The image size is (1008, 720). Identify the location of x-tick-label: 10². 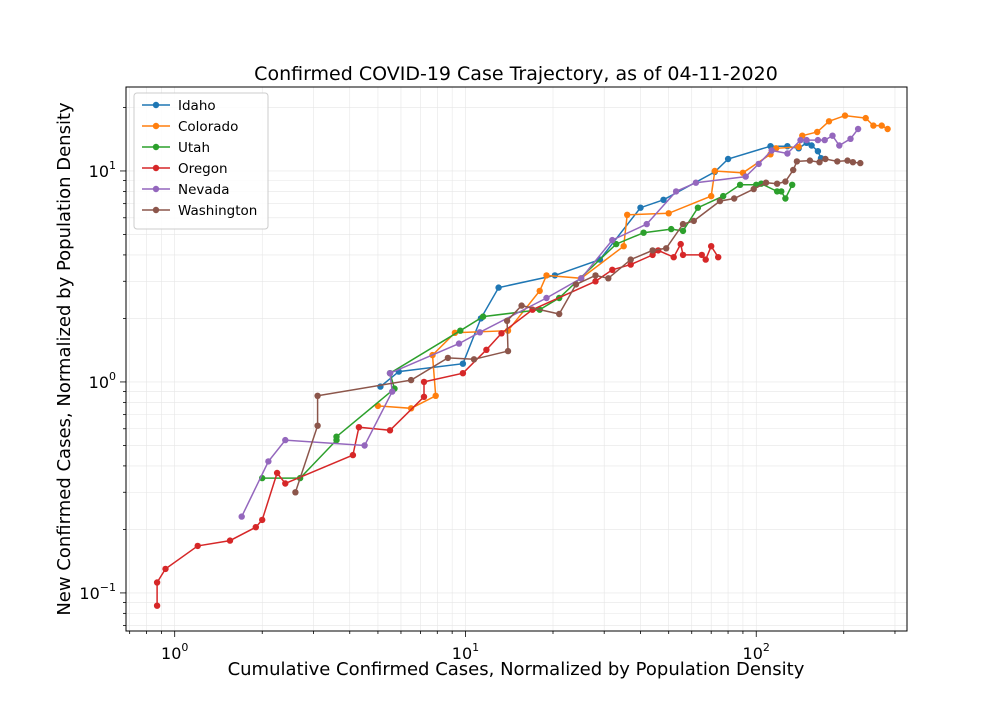
(756, 652).